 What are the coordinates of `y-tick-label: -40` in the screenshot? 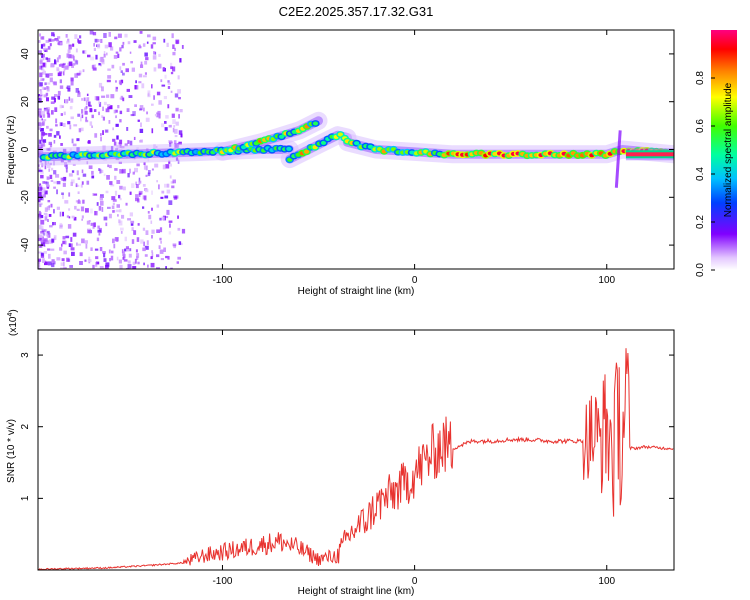 It's located at (25, 244).